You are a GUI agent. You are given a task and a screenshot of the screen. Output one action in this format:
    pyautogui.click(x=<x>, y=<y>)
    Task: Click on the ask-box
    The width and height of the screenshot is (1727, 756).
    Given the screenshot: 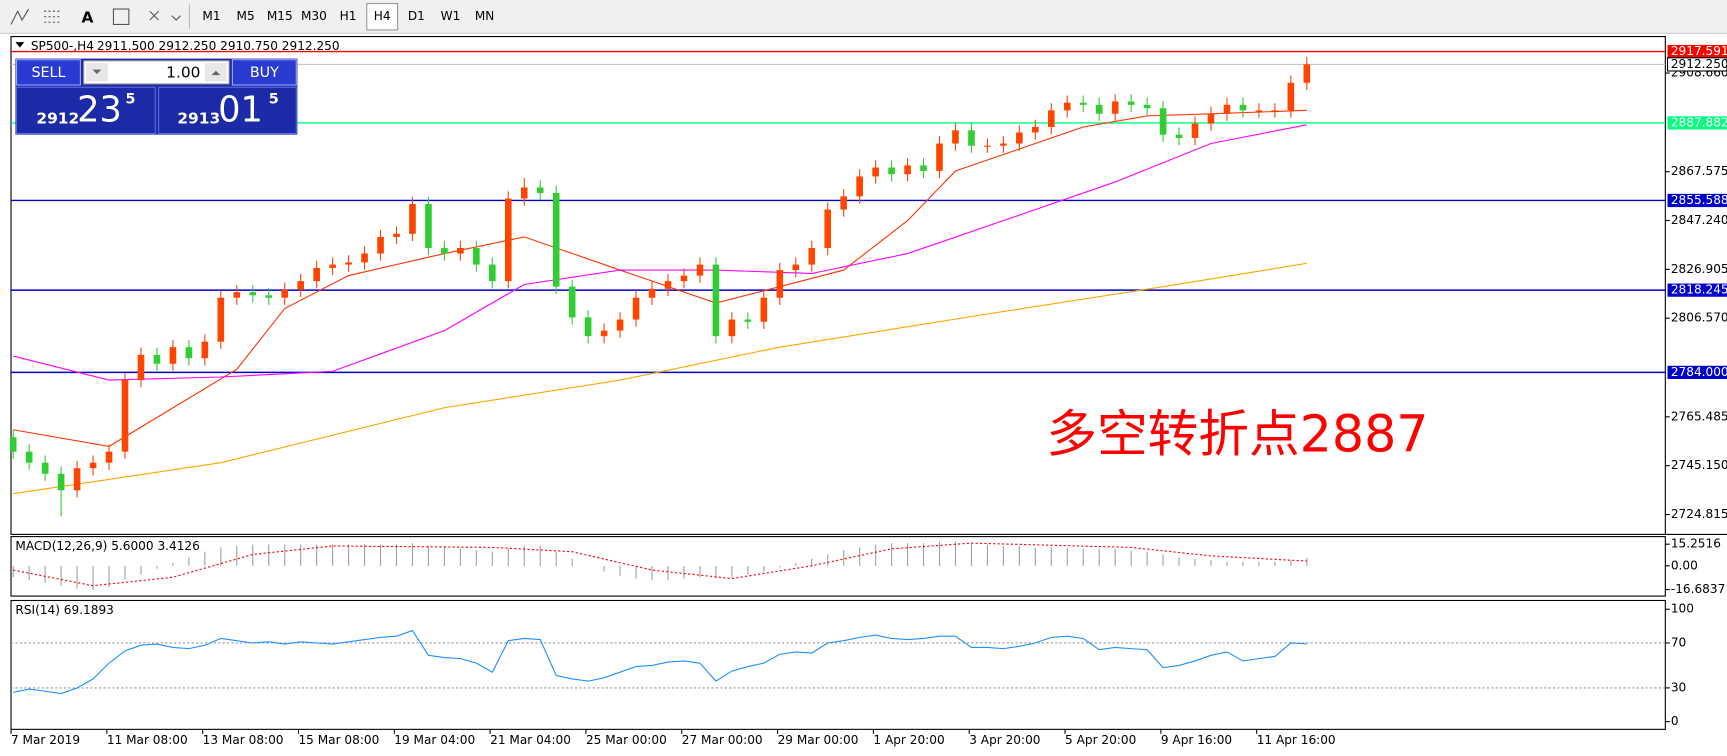 What is the action you would take?
    pyautogui.click(x=227, y=110)
    